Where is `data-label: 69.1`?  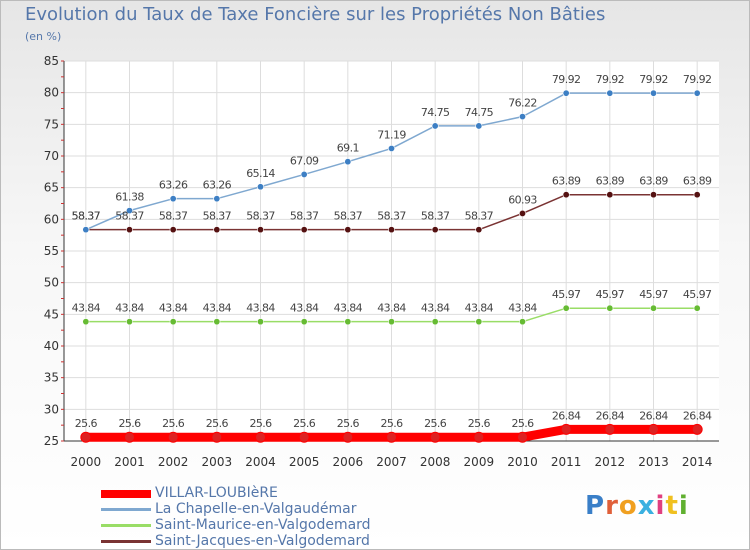 data-label: 69.1 is located at coordinates (348, 148).